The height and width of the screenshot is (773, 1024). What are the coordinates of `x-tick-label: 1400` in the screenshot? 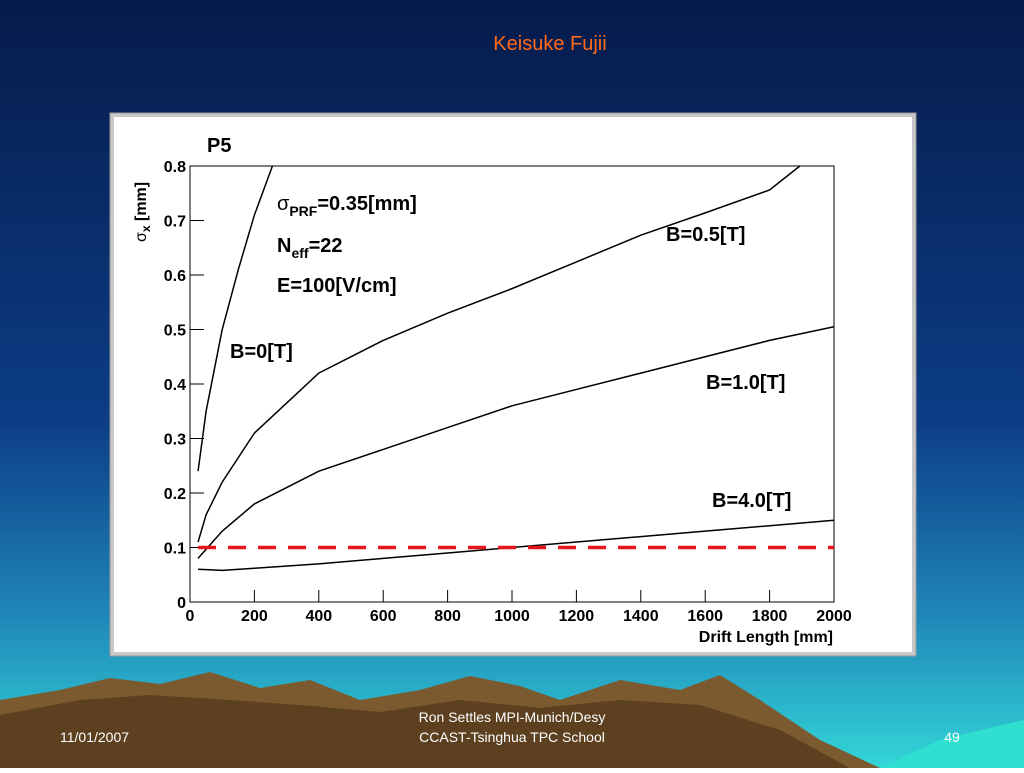 It's located at (641, 616).